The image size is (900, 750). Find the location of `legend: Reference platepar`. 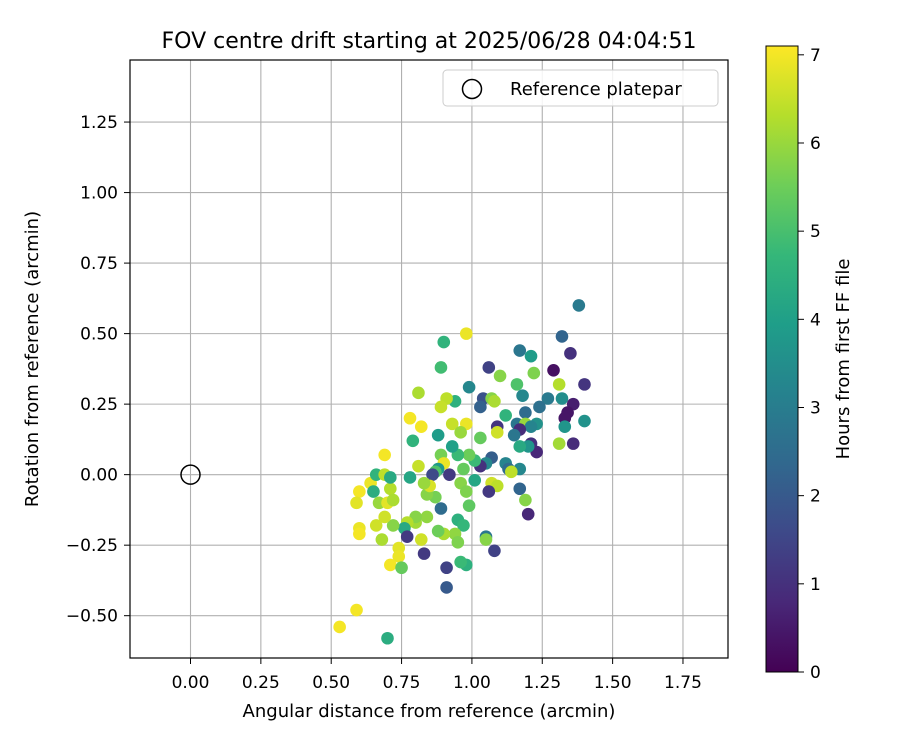

legend: Reference platepar is located at coordinates (580, 88).